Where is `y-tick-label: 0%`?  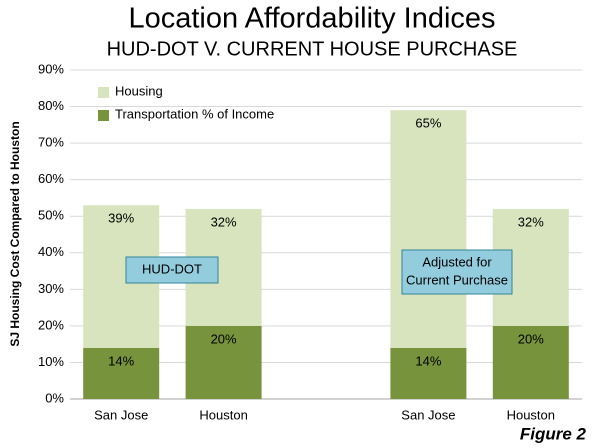 y-tick-label: 0% is located at coordinates (54, 397).